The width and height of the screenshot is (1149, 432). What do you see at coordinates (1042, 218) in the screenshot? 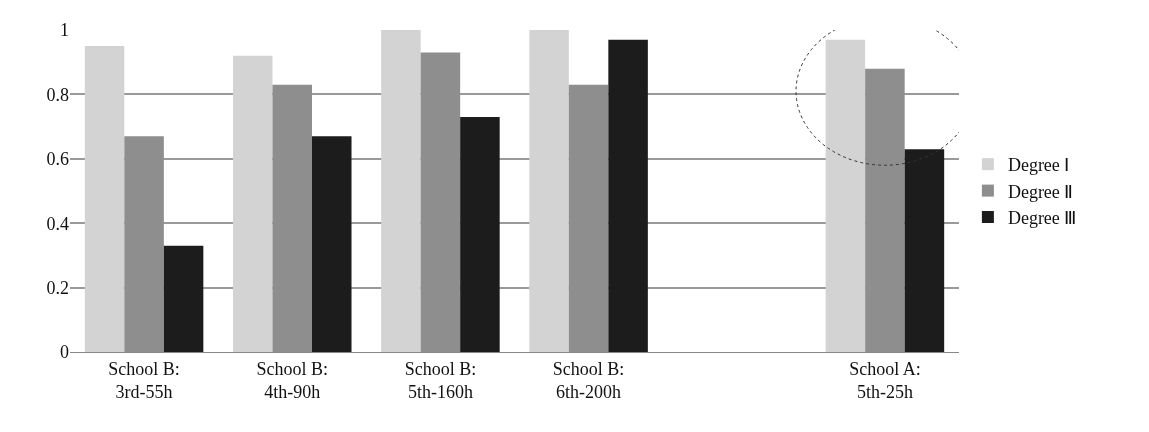
I see `legend-label: Degree Ⅲ` at bounding box center [1042, 218].